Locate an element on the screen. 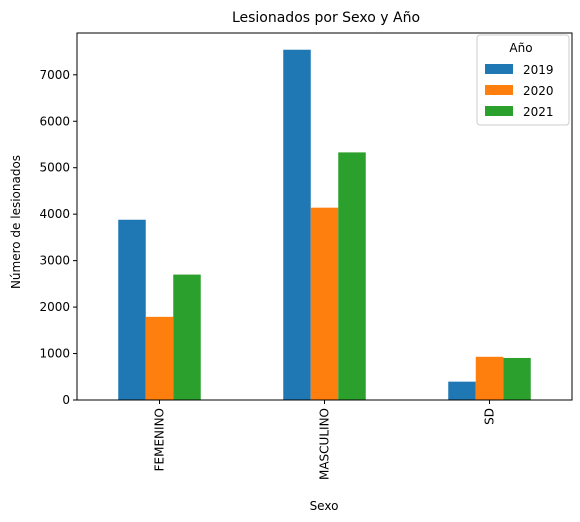  x-tick-label: FEMENINO is located at coordinates (160, 439).